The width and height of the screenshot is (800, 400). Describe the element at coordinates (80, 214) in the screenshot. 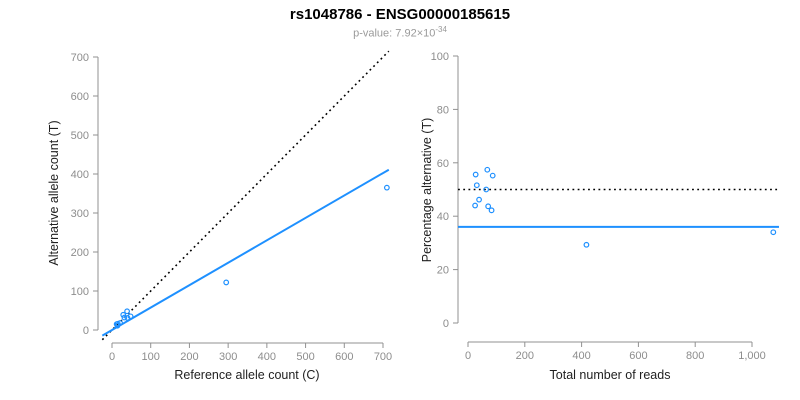

I see `y-tick-label: 300` at that location.